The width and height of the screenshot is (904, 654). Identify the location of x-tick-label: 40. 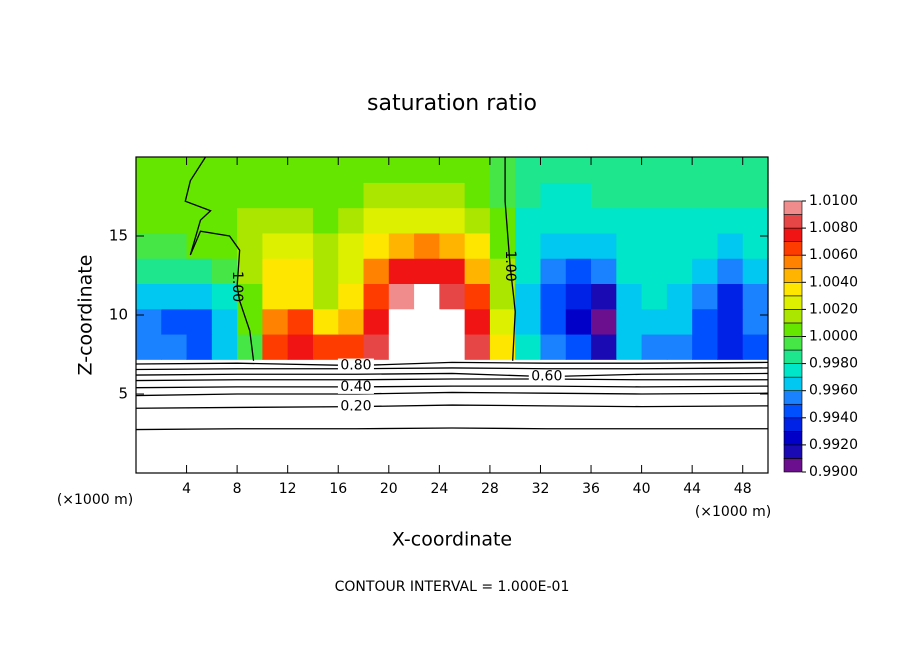
(642, 489).